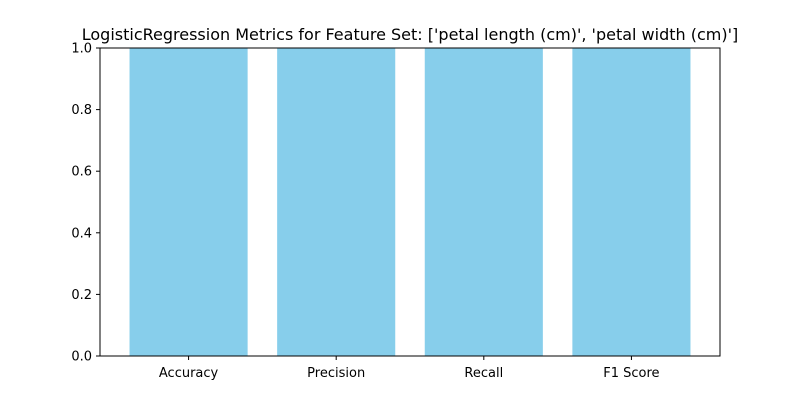  What do you see at coordinates (336, 373) in the screenshot?
I see `x-tick-label: Precision` at bounding box center [336, 373].